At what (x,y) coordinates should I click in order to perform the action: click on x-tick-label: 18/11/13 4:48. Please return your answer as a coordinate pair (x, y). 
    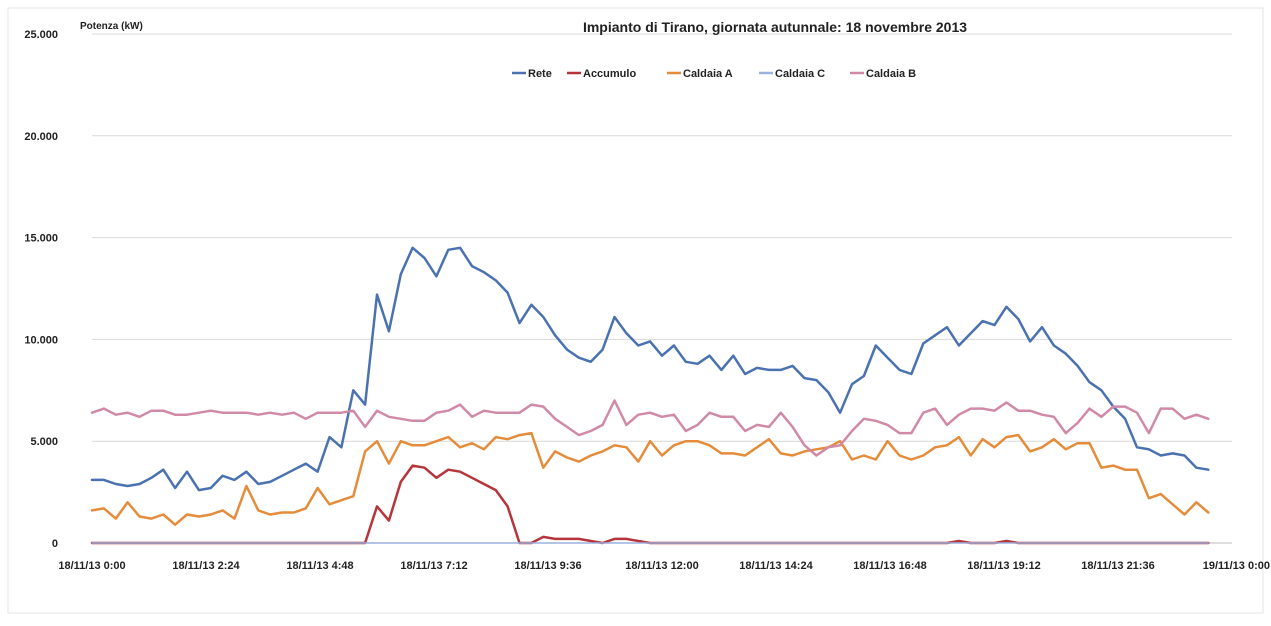
    Looking at the image, I should click on (319, 566).